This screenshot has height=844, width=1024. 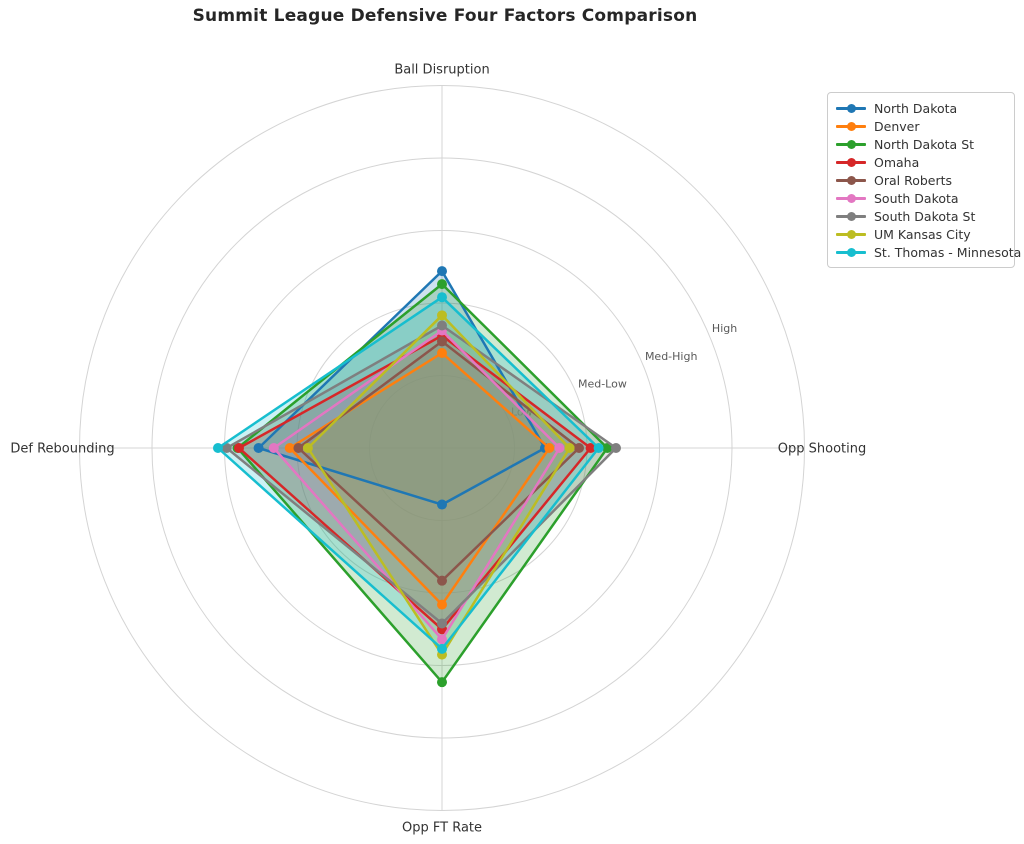 What do you see at coordinates (442, 828) in the screenshot?
I see `axis-label-opp-ft-rate: Opp FT Rate` at bounding box center [442, 828].